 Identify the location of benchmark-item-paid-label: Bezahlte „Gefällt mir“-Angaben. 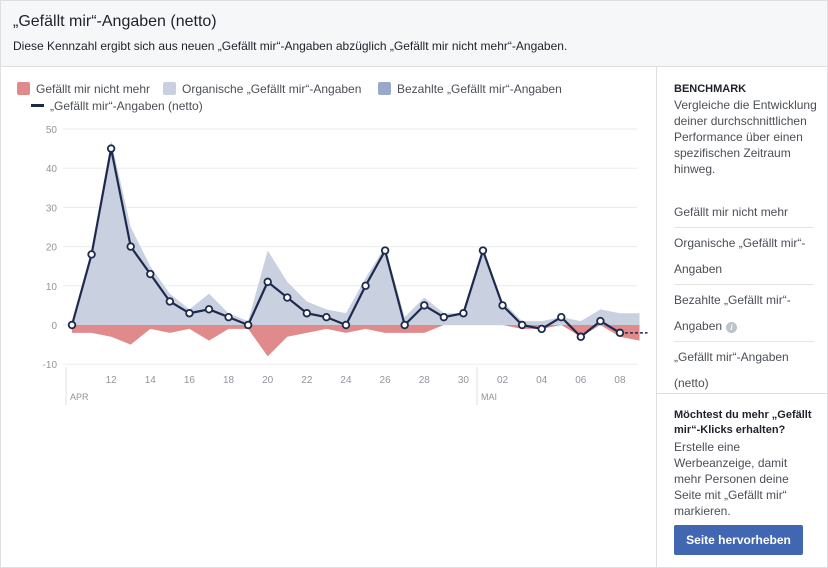
(732, 313).